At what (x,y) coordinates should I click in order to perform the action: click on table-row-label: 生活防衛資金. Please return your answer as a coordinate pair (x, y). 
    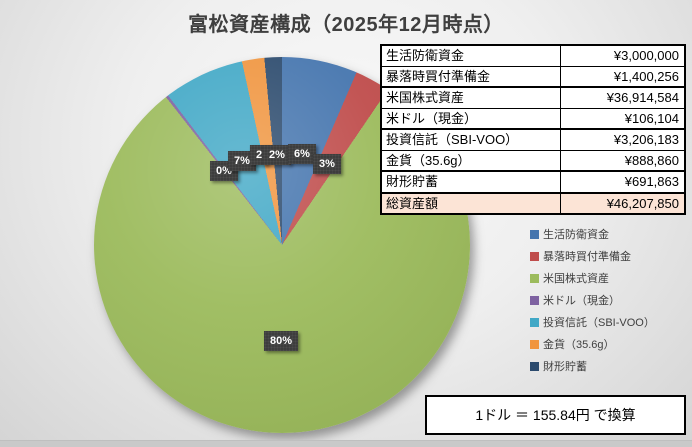
    Looking at the image, I should click on (471, 56).